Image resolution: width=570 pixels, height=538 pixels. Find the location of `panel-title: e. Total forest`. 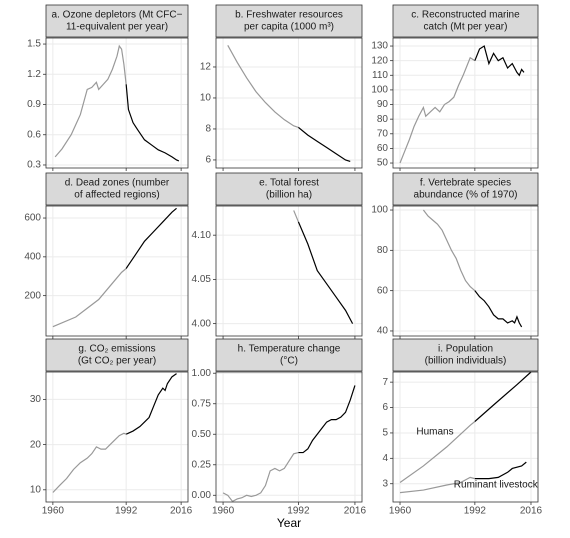

panel-title: e. Total forest is located at coordinates (289, 183).